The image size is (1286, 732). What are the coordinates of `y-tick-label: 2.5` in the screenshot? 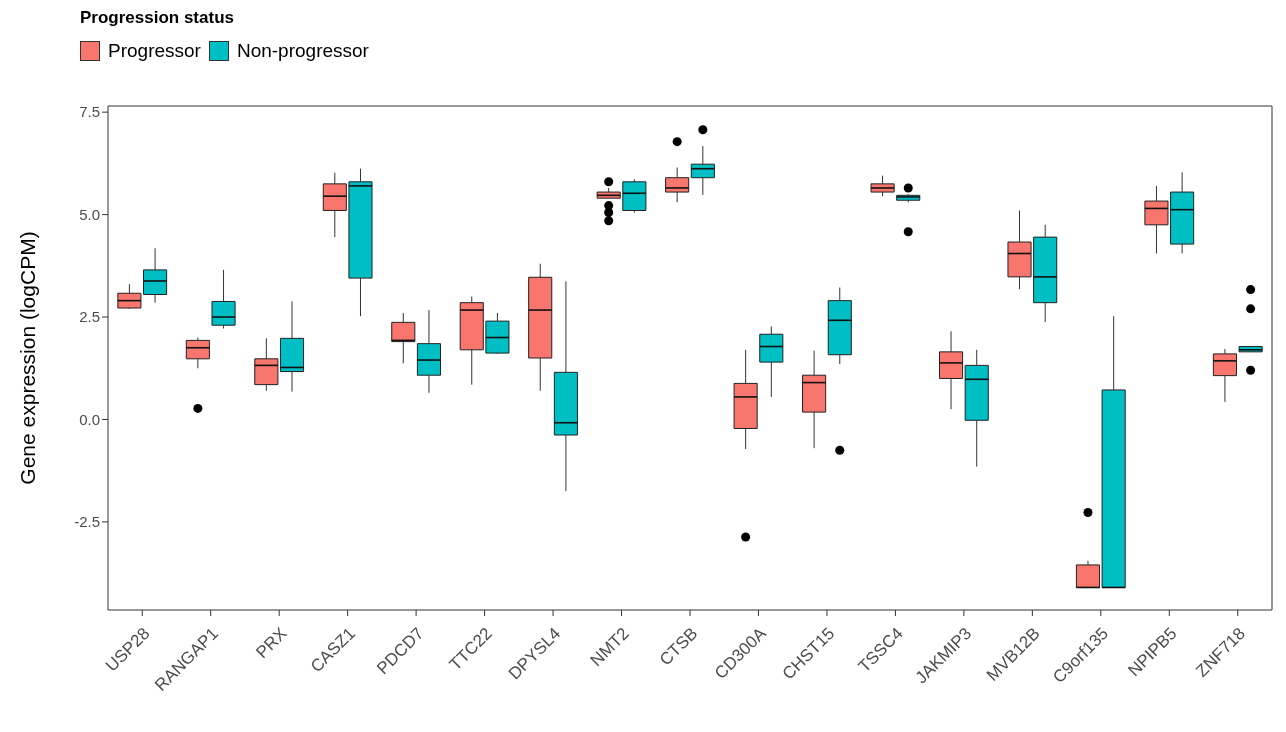 It's located at (89, 317).